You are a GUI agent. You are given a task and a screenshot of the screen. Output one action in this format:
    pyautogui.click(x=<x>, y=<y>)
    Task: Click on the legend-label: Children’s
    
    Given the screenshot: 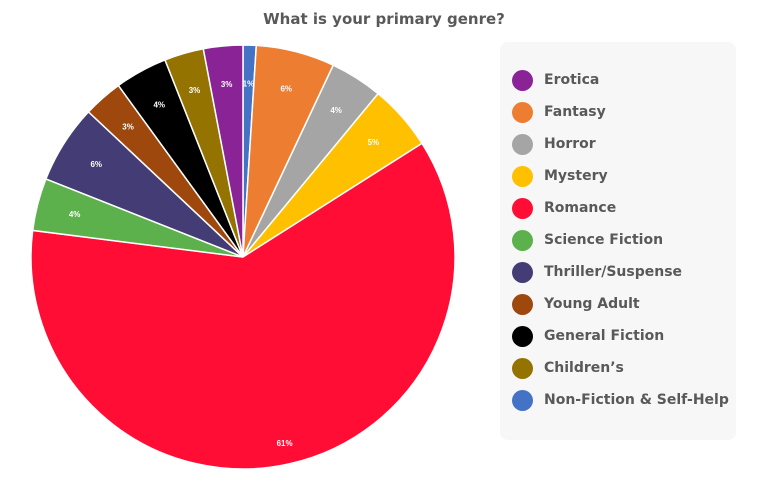 What is the action you would take?
    pyautogui.click(x=584, y=368)
    